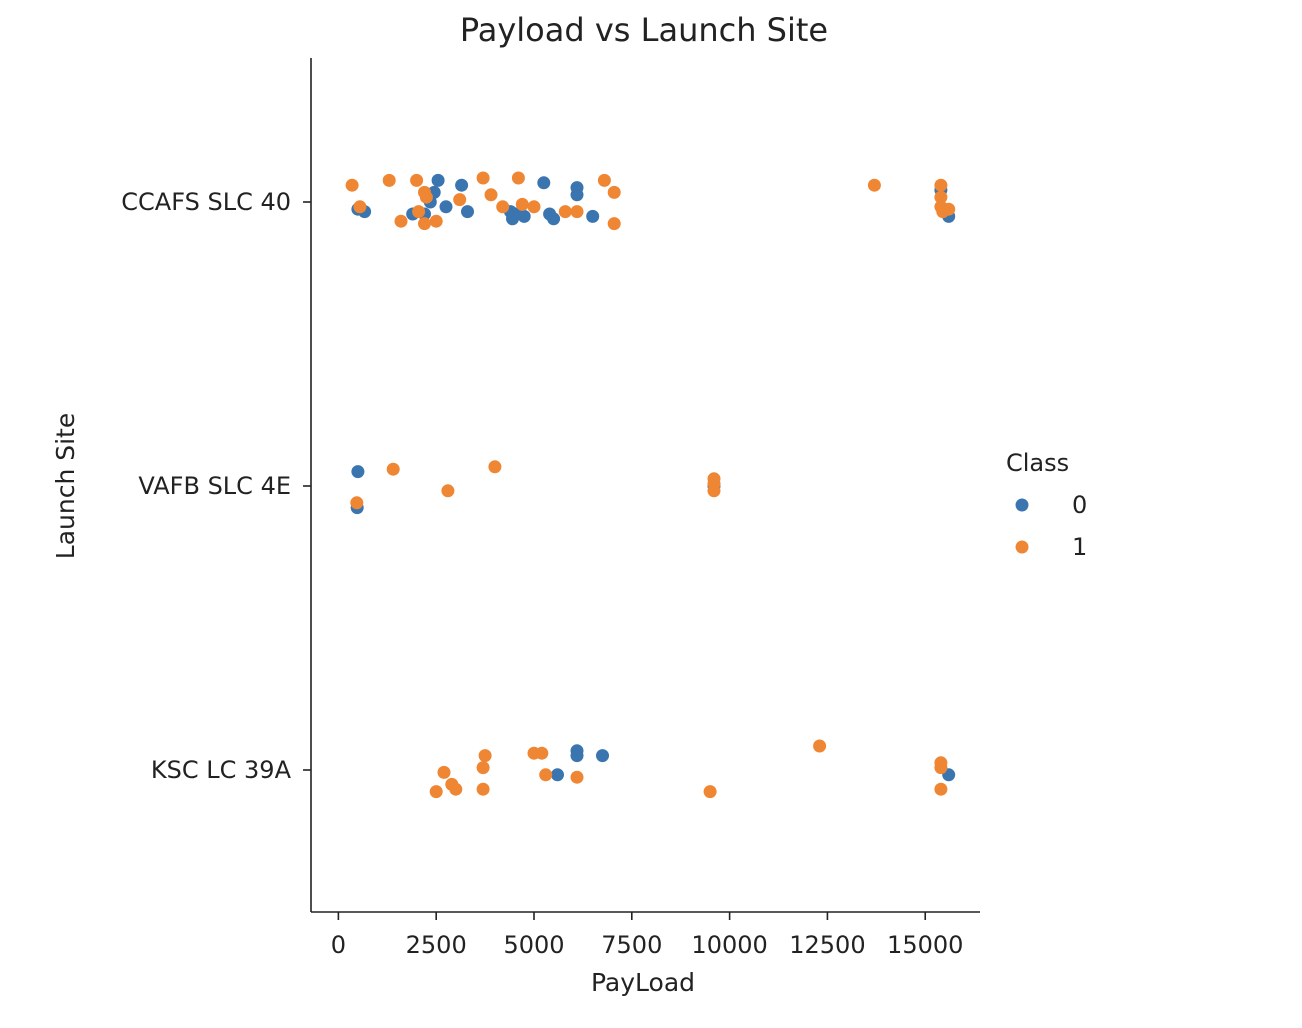 Image resolution: width=1302 pixels, height=1028 pixels. What do you see at coordinates (644, 30) in the screenshot?
I see `chart-title: Payload vs Launch Site` at bounding box center [644, 30].